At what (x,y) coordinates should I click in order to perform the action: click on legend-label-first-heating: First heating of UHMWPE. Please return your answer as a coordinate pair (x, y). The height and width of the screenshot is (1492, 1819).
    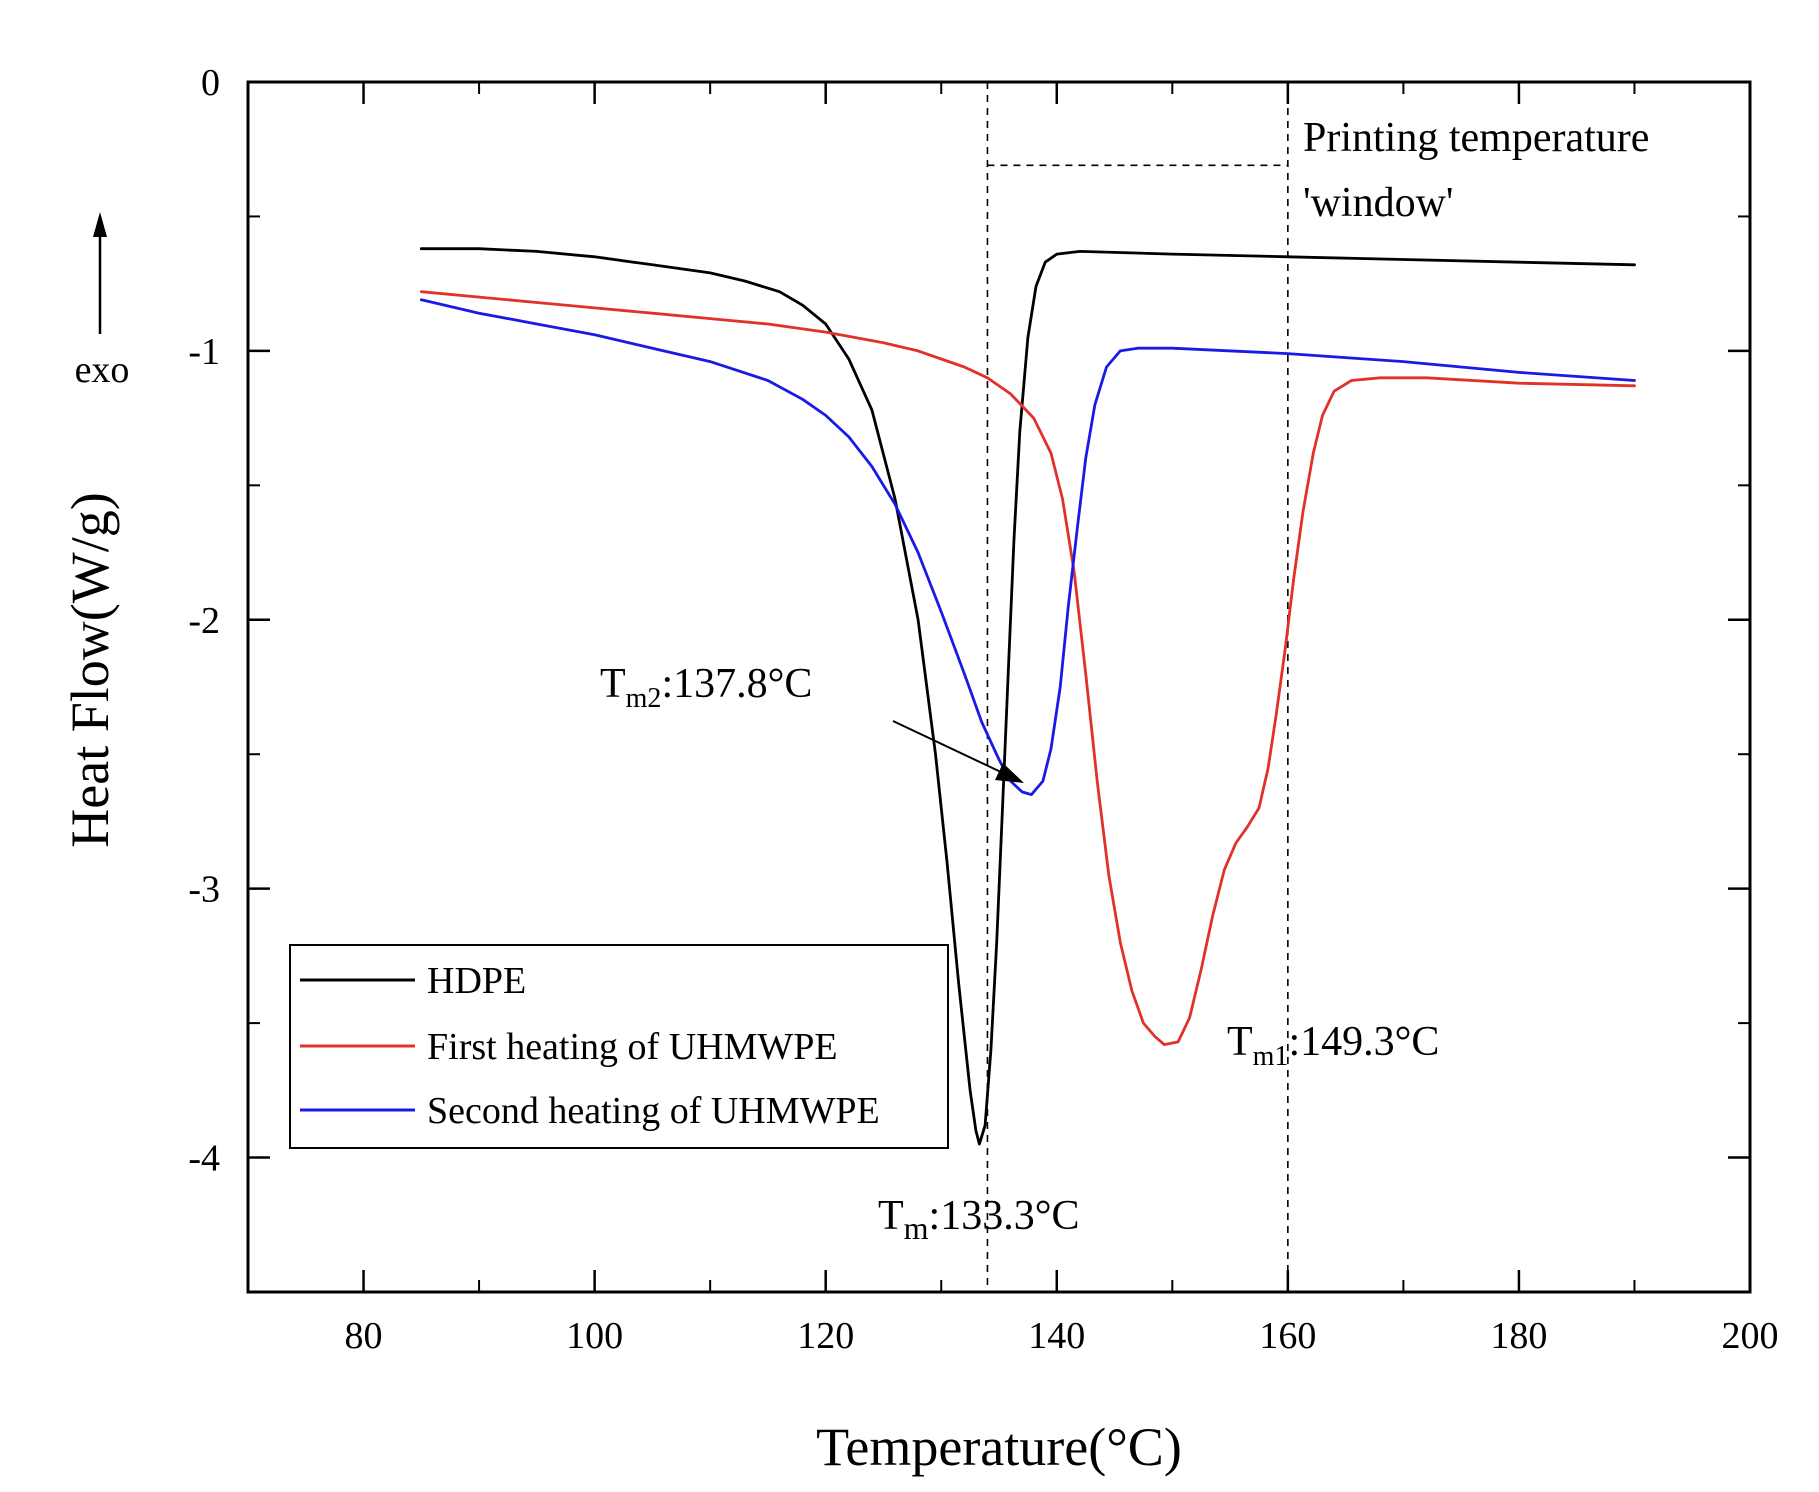
    Looking at the image, I should click on (632, 1047).